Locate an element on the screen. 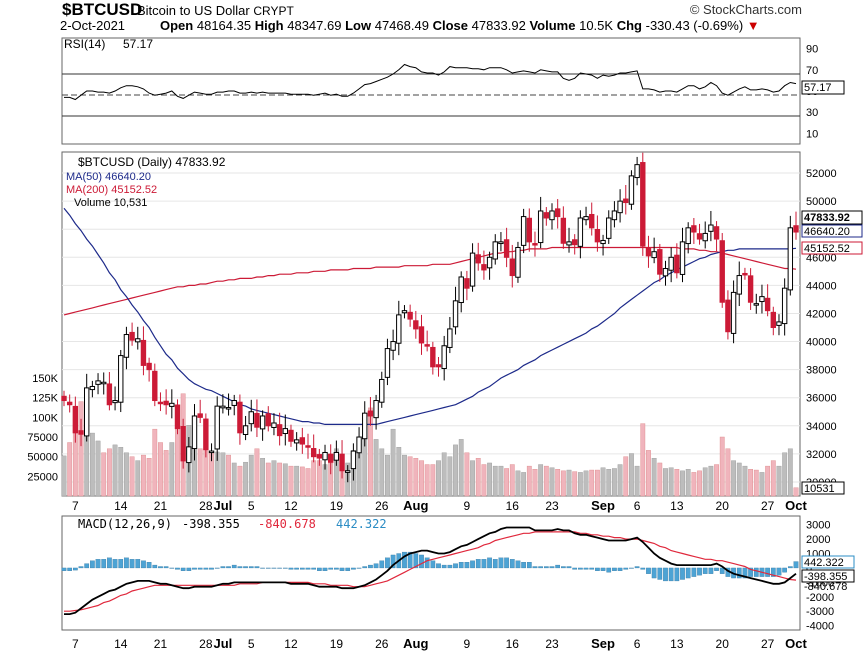  volume-tick-label: 50000 is located at coordinates (42, 458).